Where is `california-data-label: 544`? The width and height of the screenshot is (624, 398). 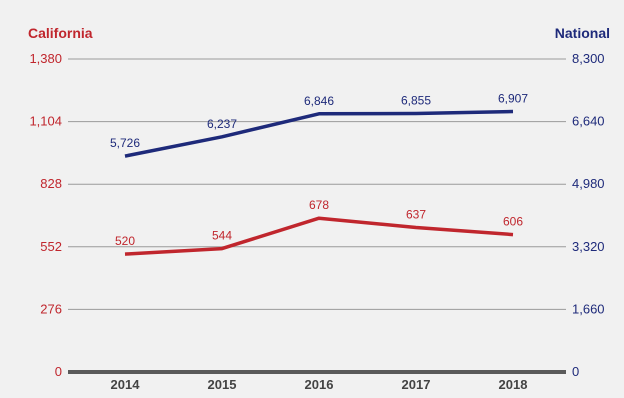
california-data-label: 544 is located at coordinates (222, 236).